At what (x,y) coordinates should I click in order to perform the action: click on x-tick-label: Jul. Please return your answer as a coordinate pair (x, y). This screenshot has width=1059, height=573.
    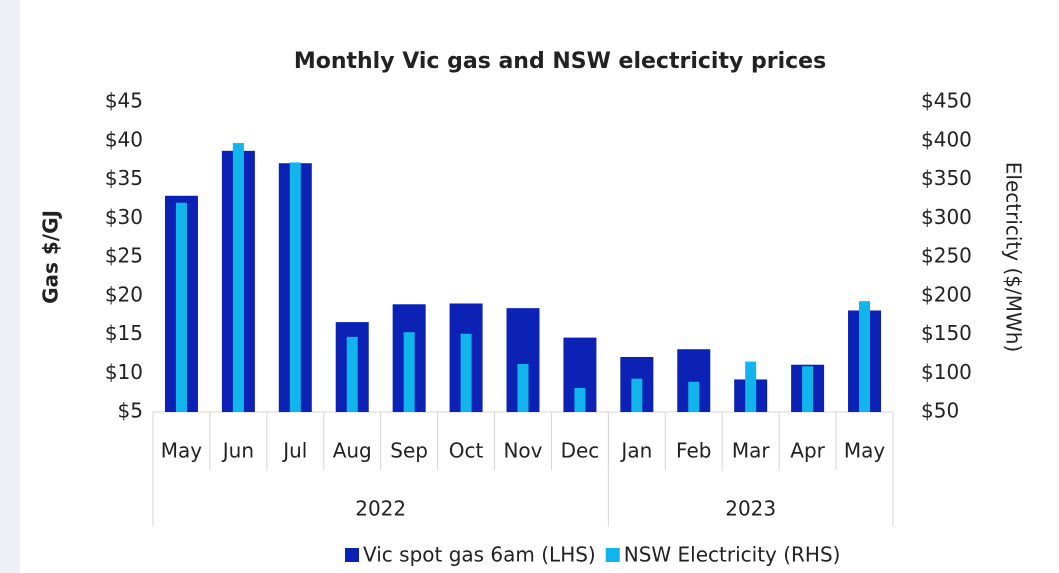
    Looking at the image, I should click on (294, 451).